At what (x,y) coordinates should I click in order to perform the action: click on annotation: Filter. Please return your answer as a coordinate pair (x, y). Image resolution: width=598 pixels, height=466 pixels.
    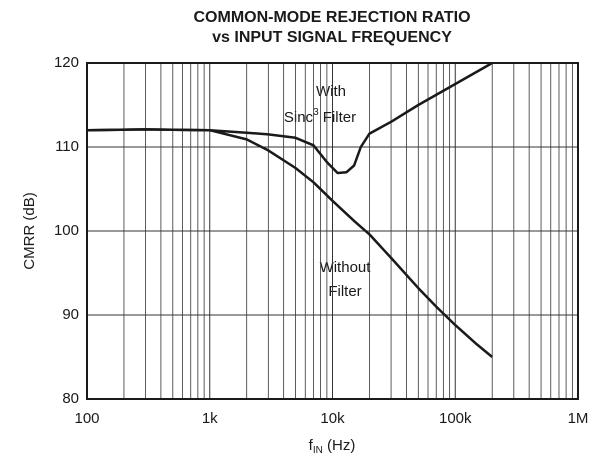
    Looking at the image, I should click on (344, 291).